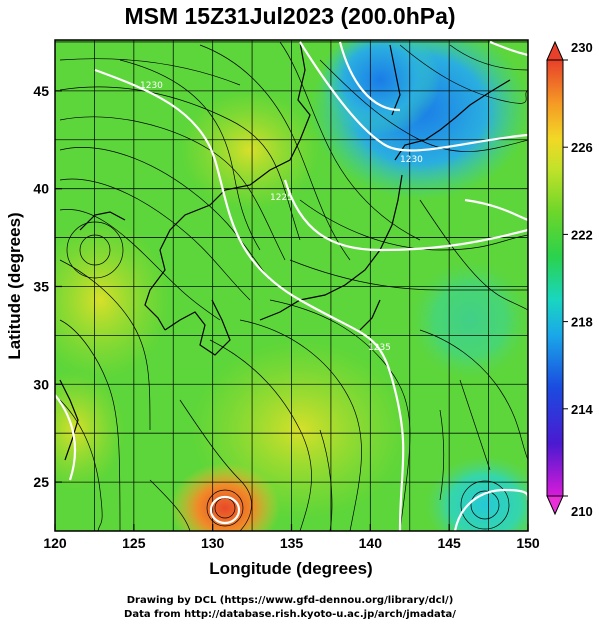 This screenshot has height=625, width=599. Describe the element at coordinates (582, 322) in the screenshot. I see `colorbar-tick-label: 218` at that location.